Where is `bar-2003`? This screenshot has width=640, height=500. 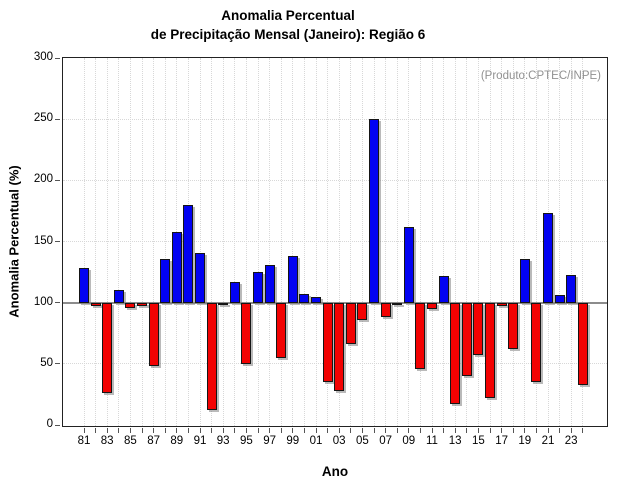
bar-2003 is located at coordinates (339, 346).